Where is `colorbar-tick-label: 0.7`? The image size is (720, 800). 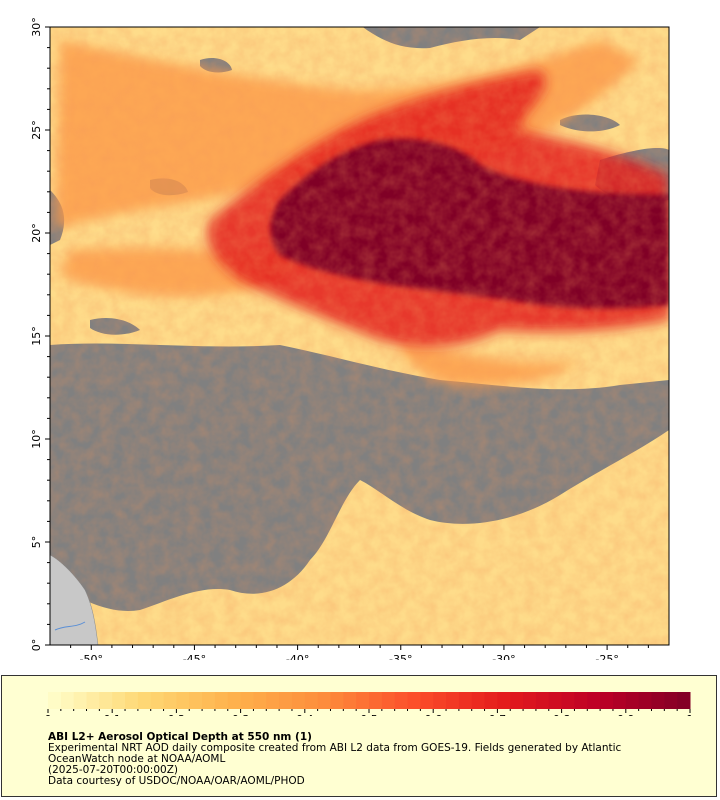
colorbar-tick-label: 0.7 is located at coordinates (498, 714).